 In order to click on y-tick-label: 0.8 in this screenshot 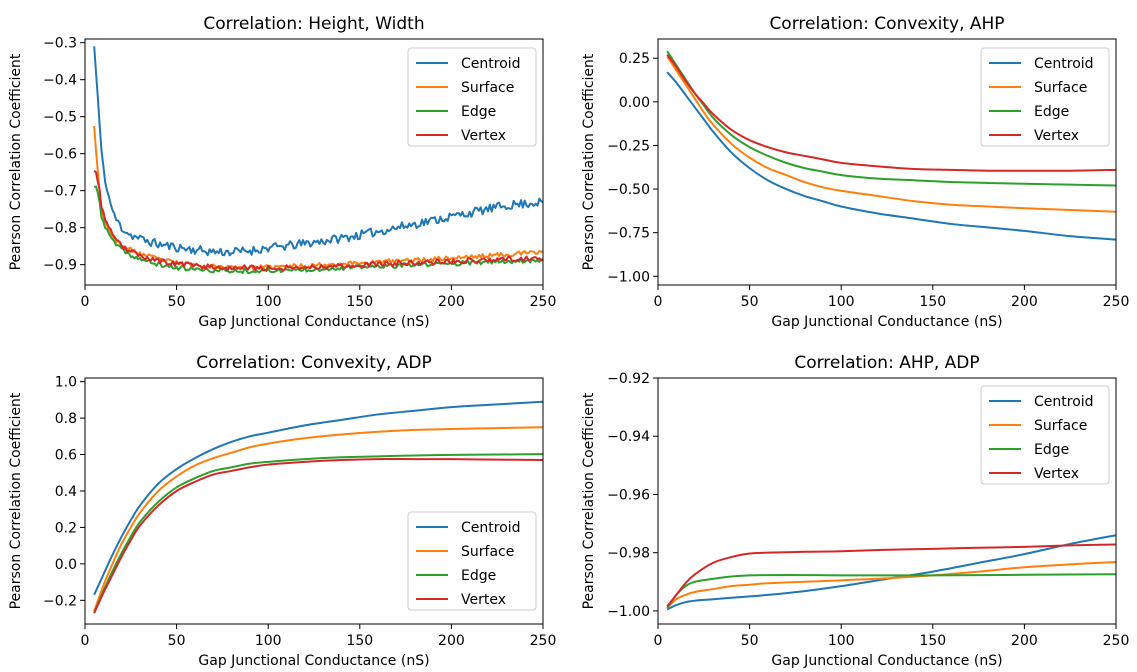, I will do `click(66, 419)`.